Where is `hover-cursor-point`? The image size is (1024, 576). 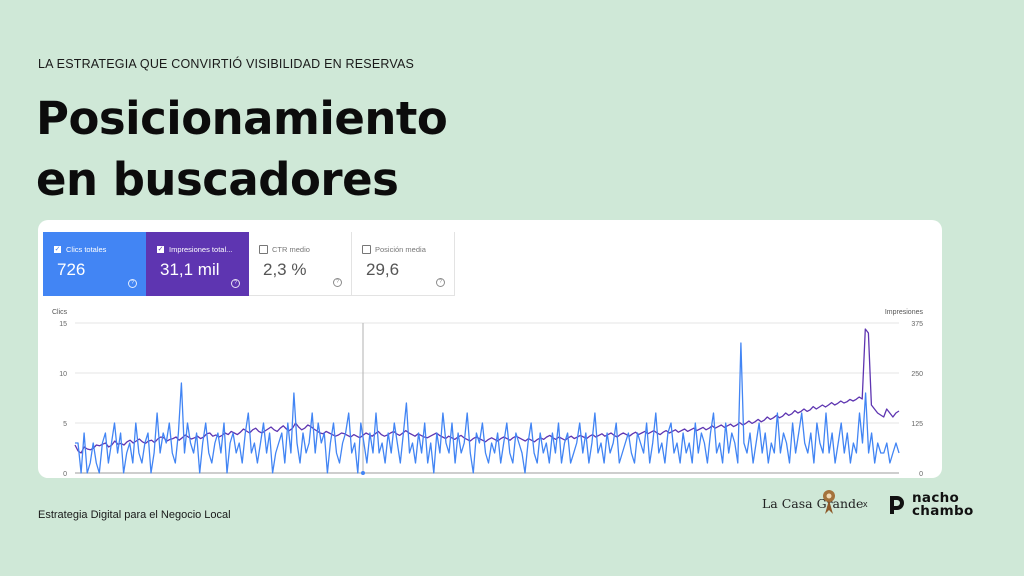 hover-cursor-point is located at coordinates (363, 473).